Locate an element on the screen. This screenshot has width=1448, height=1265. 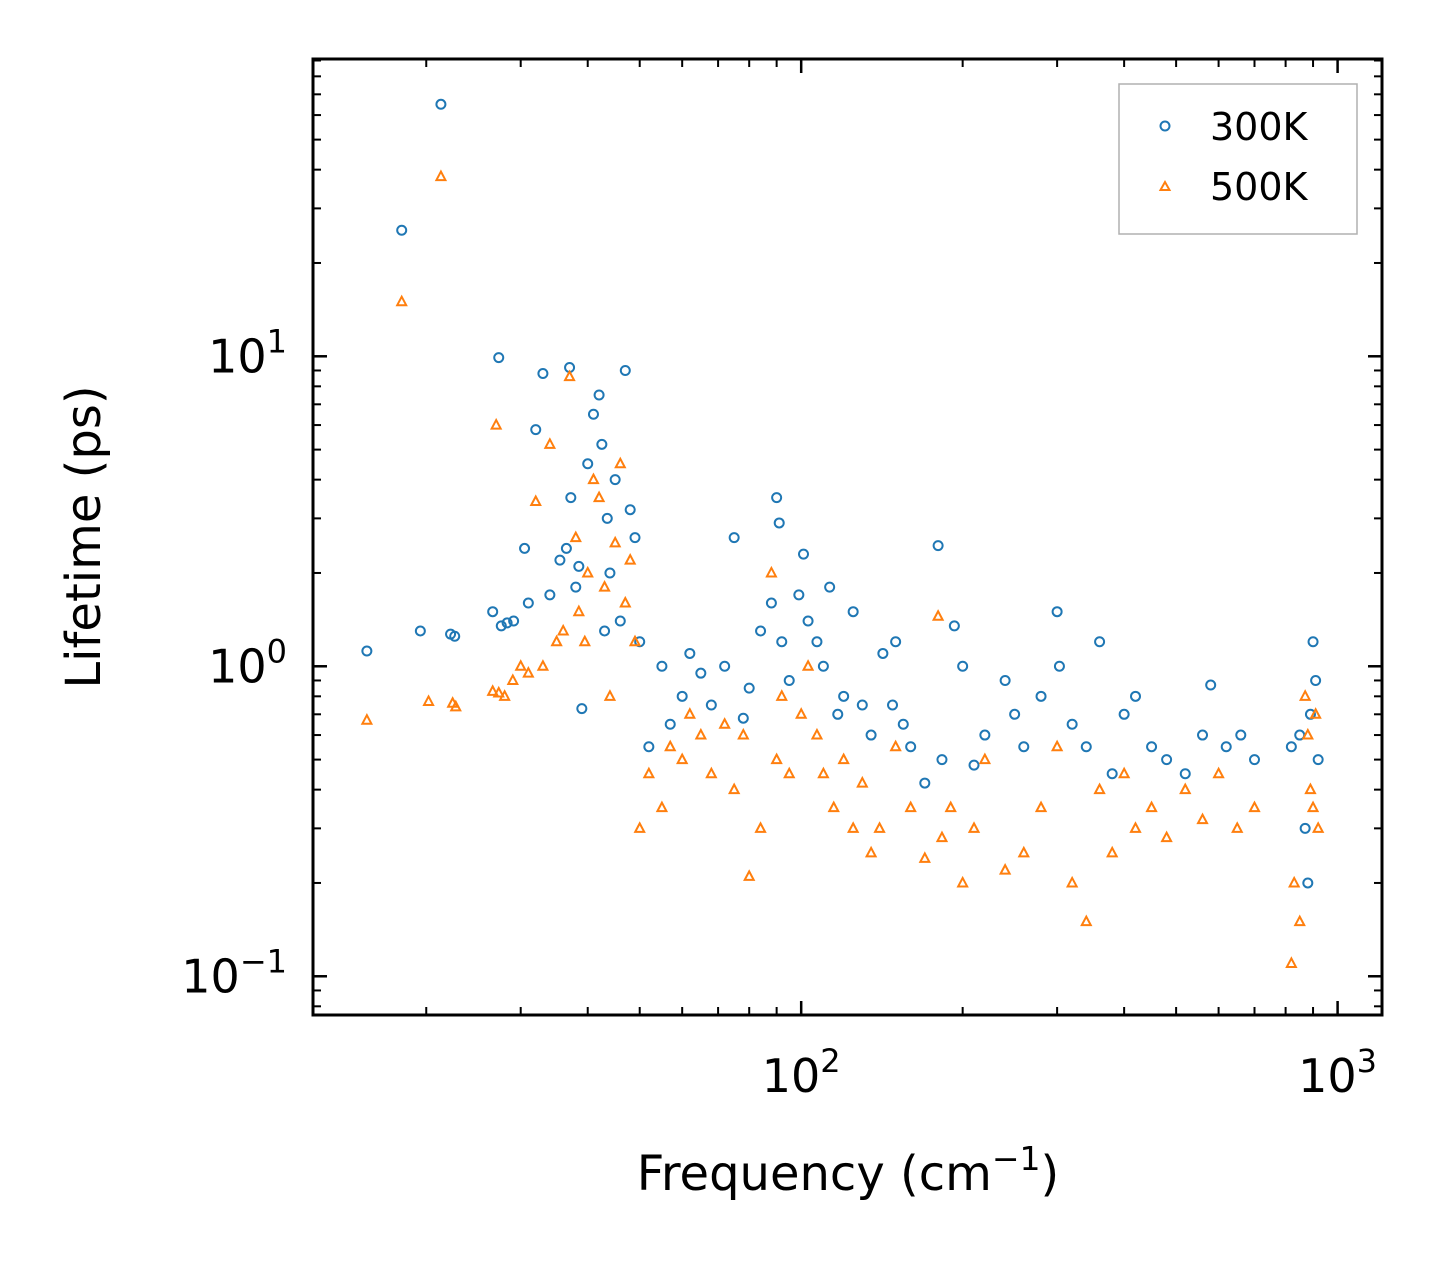
x-axis-title: Frequency (cm−1) is located at coordinates (848, 1170).